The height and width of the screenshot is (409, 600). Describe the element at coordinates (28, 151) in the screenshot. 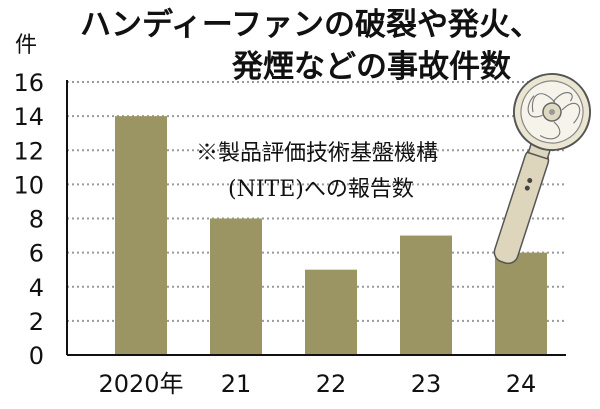

I see `y-tick-label: 12` at that location.